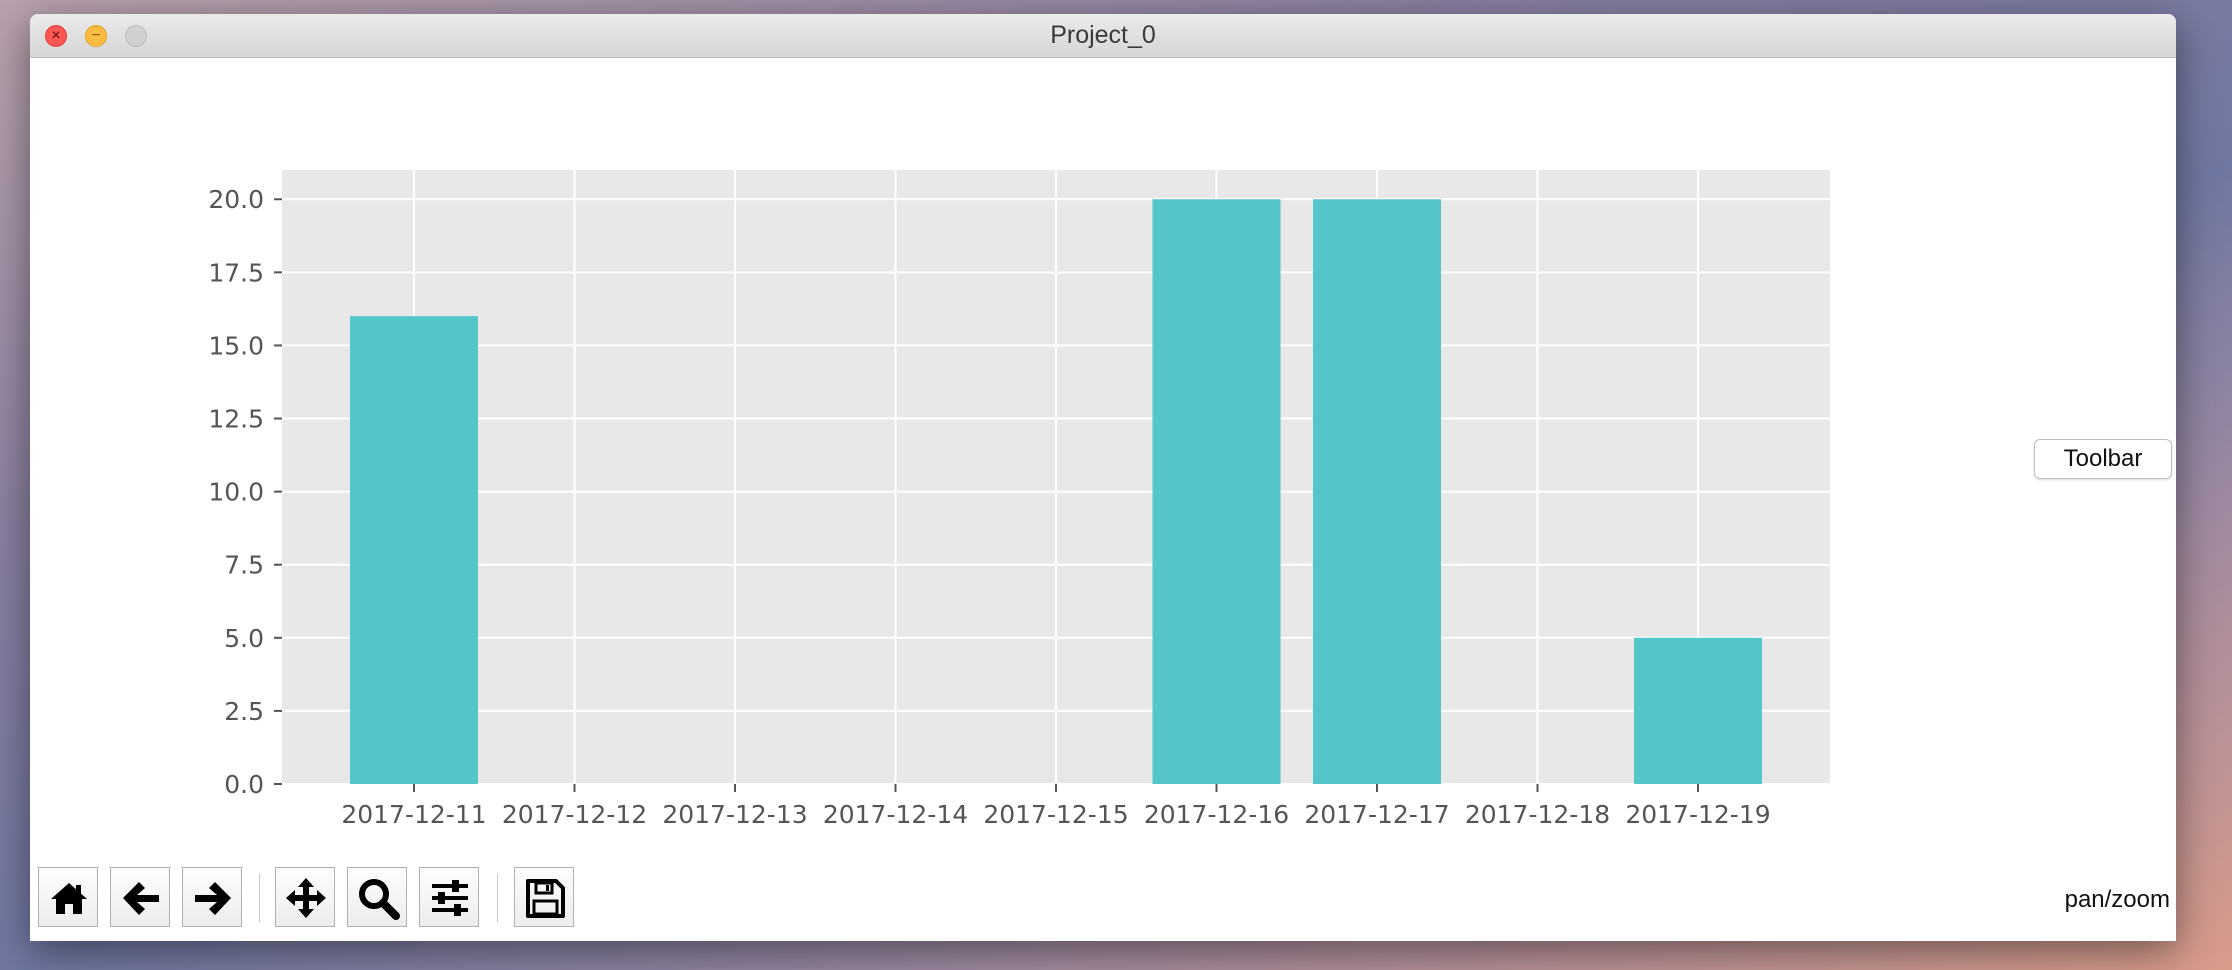 The width and height of the screenshot is (2232, 970). Describe the element at coordinates (1216, 814) in the screenshot. I see `x-tick-label: 2017-12-16` at that location.